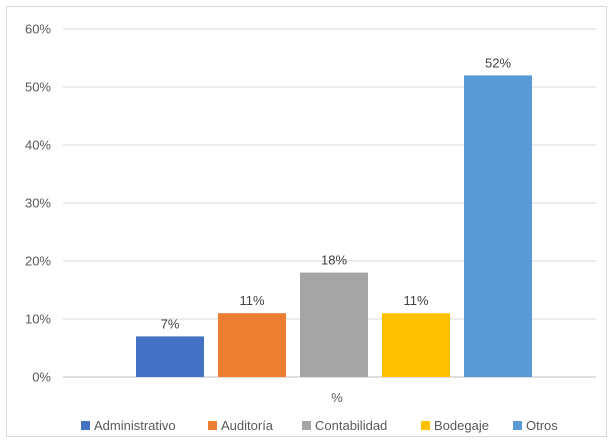 This screenshot has height=444, width=616. I want to click on x-axis-category-label: %, so click(337, 397).